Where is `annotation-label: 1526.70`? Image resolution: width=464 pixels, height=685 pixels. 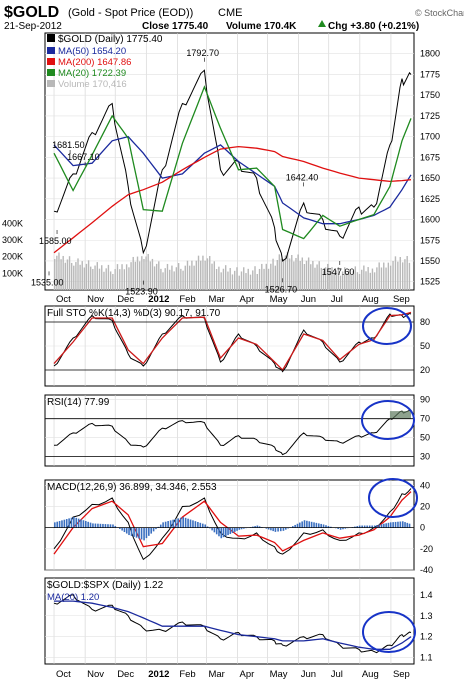
annotation-label: 1526.70 is located at coordinates (281, 289).